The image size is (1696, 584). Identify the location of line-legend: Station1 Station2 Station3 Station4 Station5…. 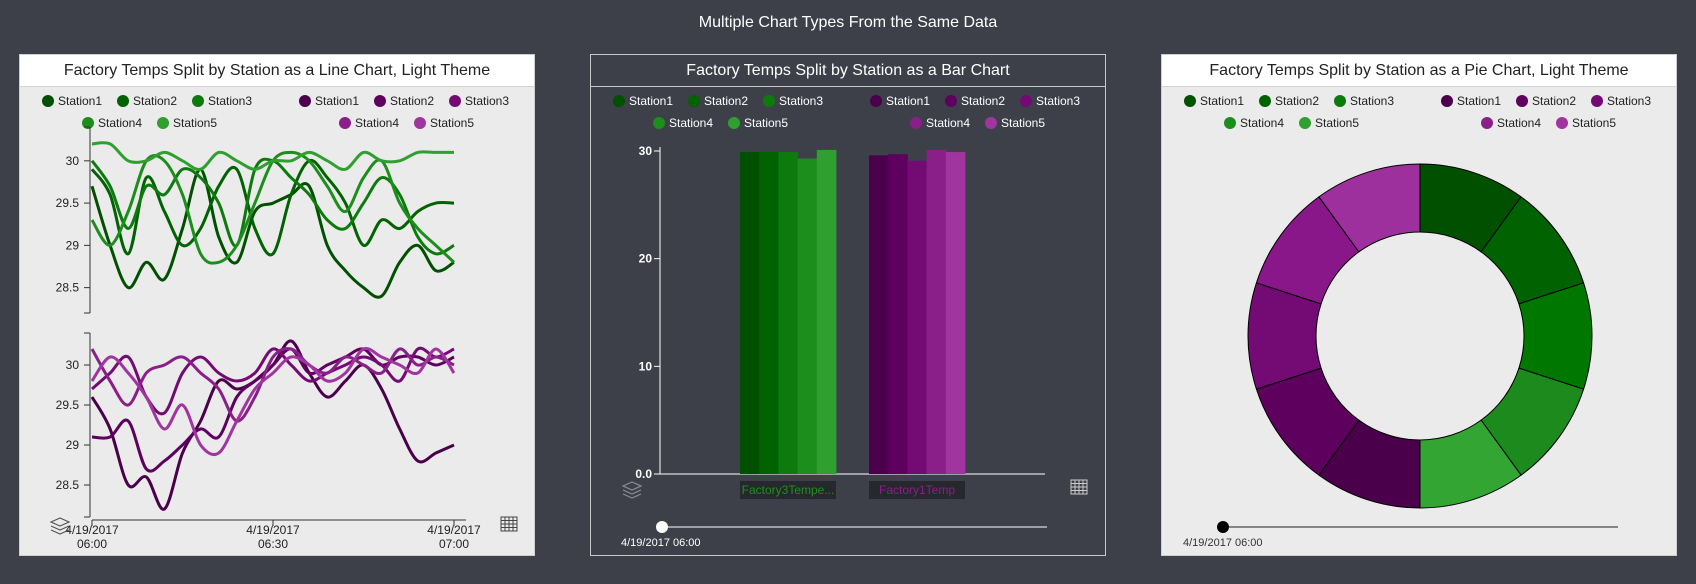
(275, 112).